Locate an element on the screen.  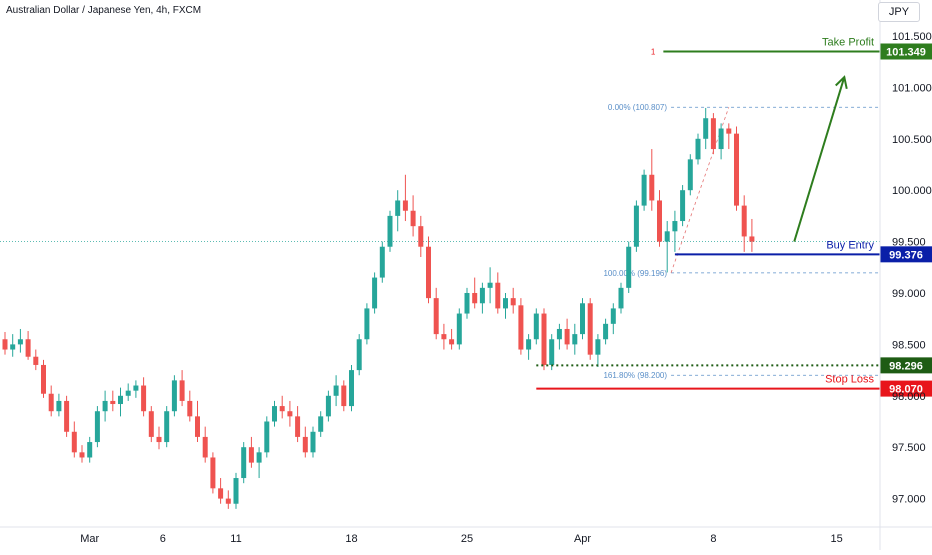
fib-start-marker: 1 is located at coordinates (653, 52).